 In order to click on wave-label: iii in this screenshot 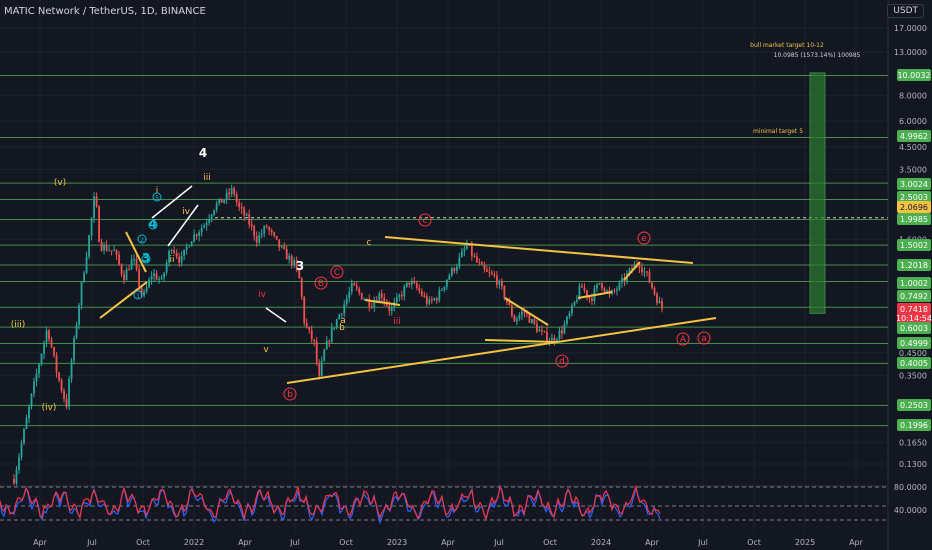, I will do `click(397, 322)`.